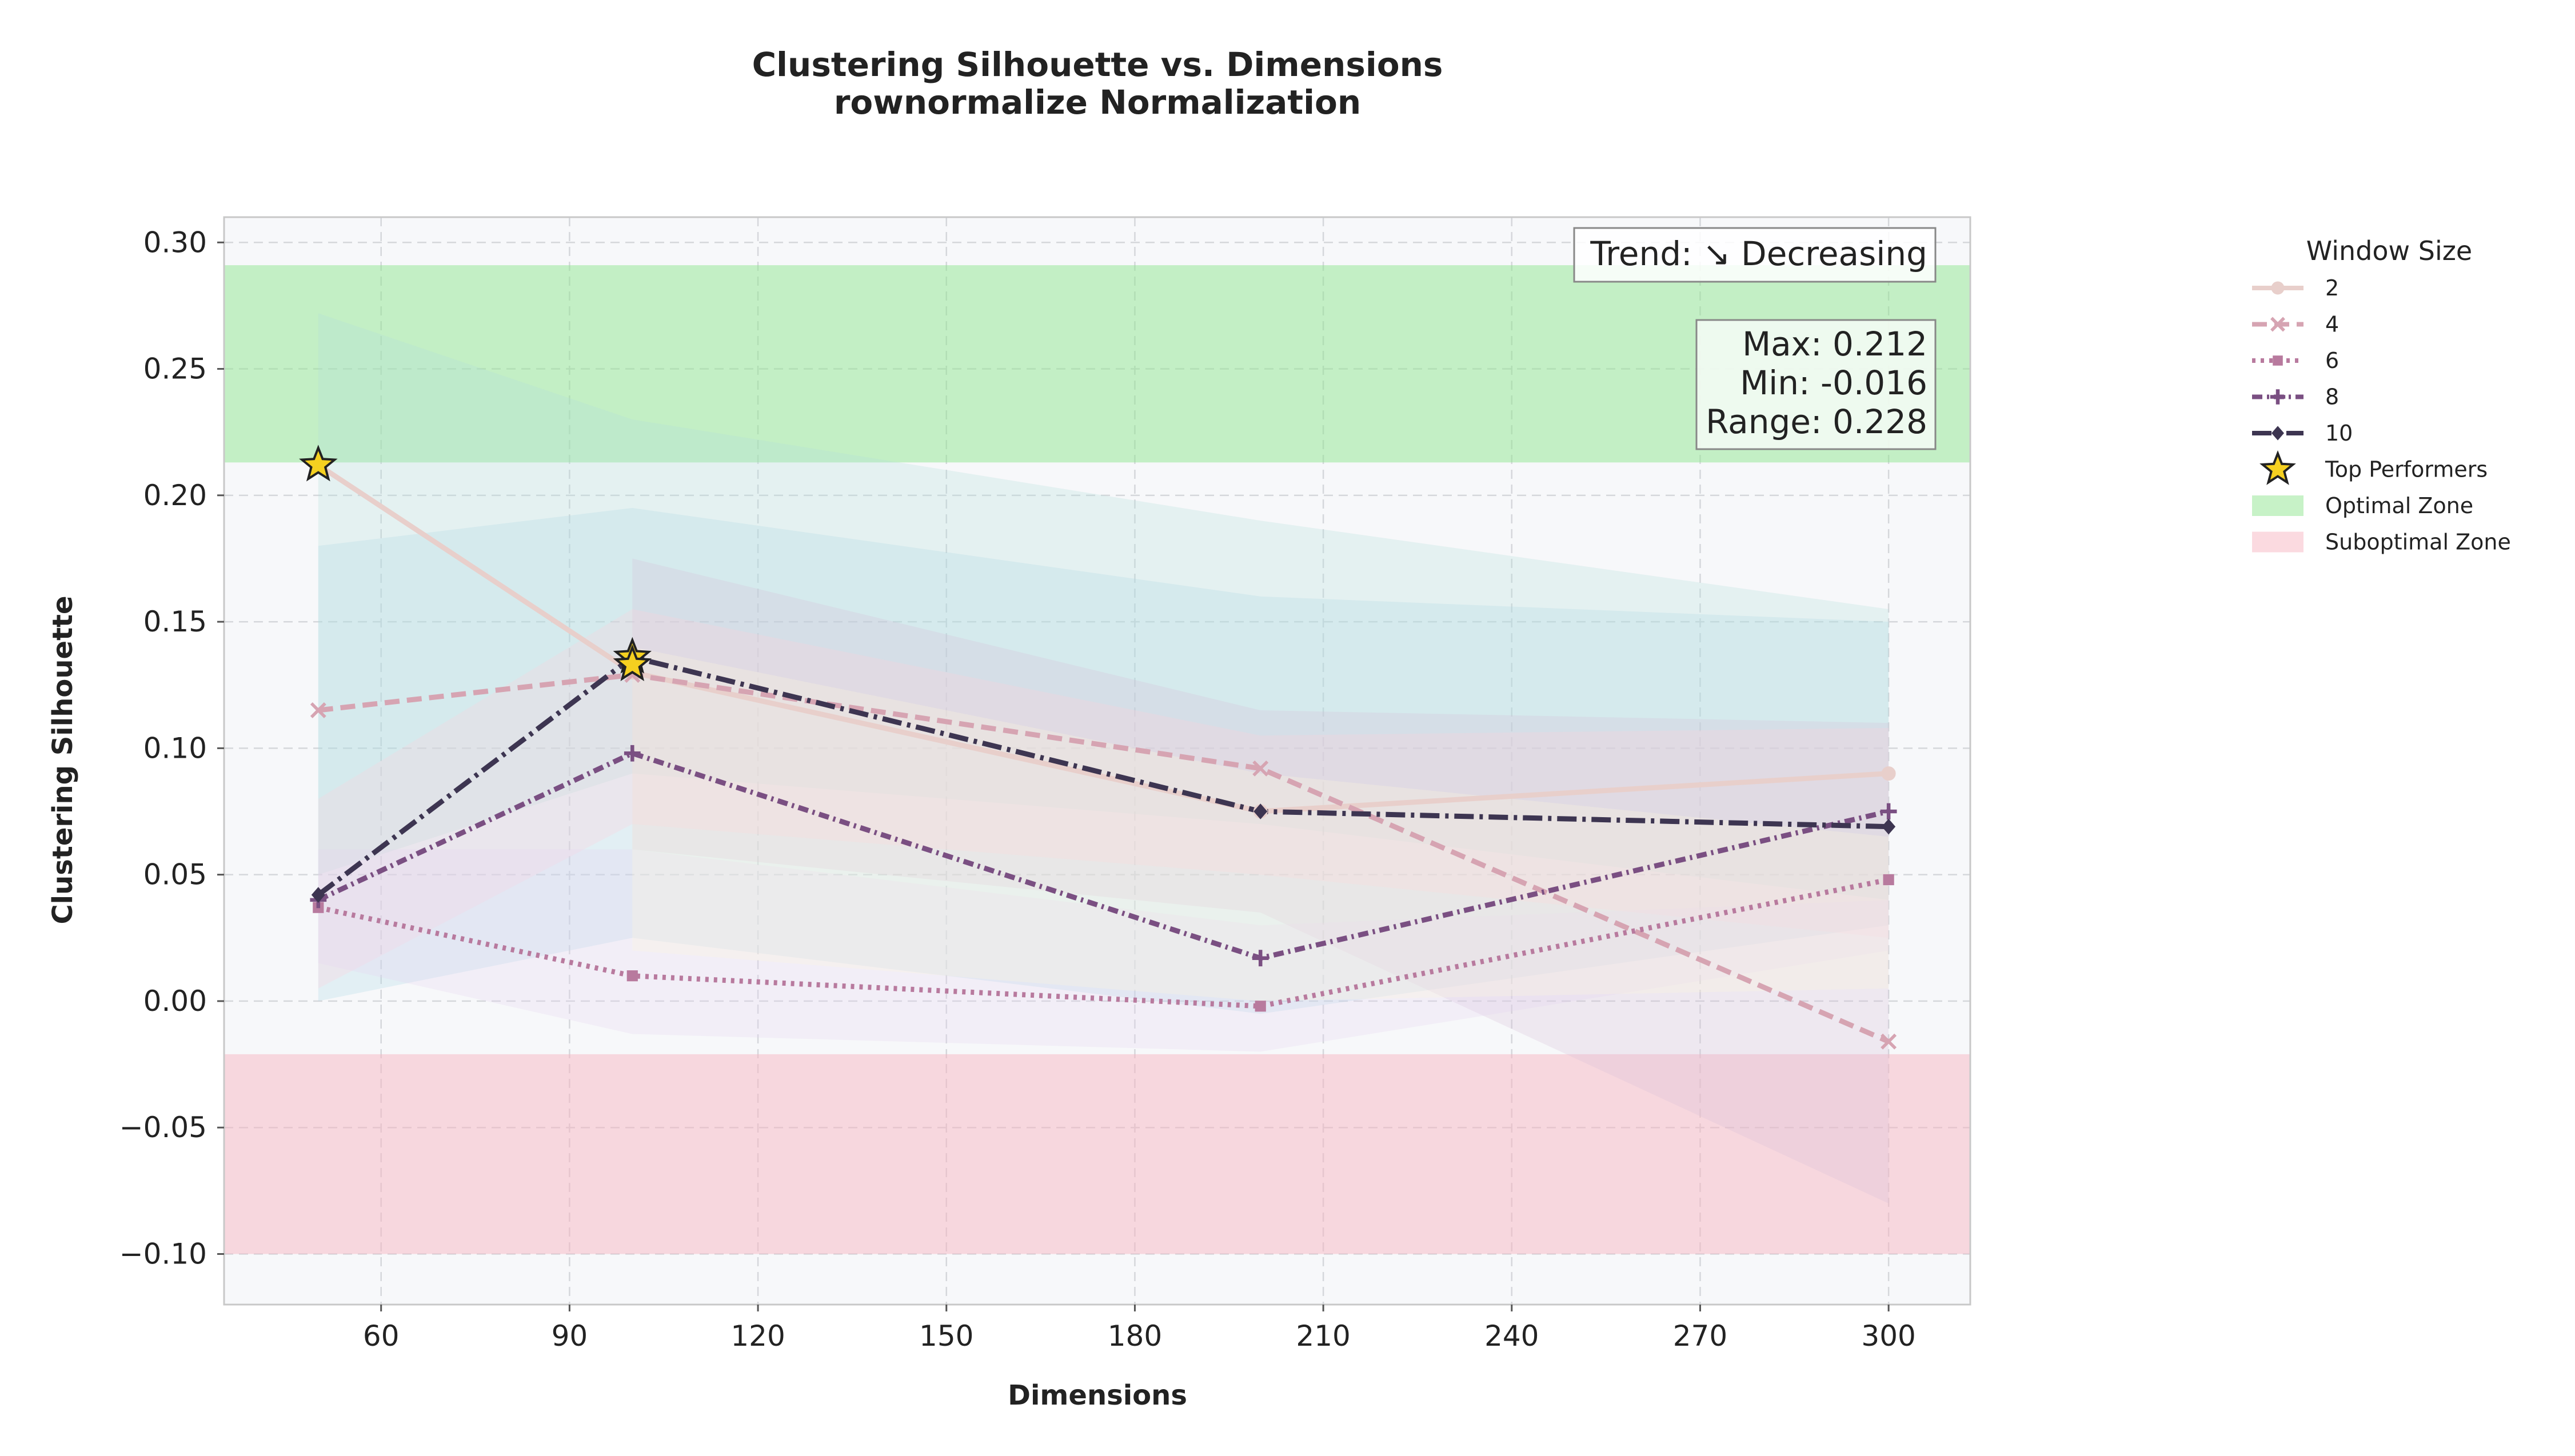 This screenshot has height=1456, width=2575. Describe the element at coordinates (1835, 344) in the screenshot. I see `stats-max: Max: 0.212` at that location.